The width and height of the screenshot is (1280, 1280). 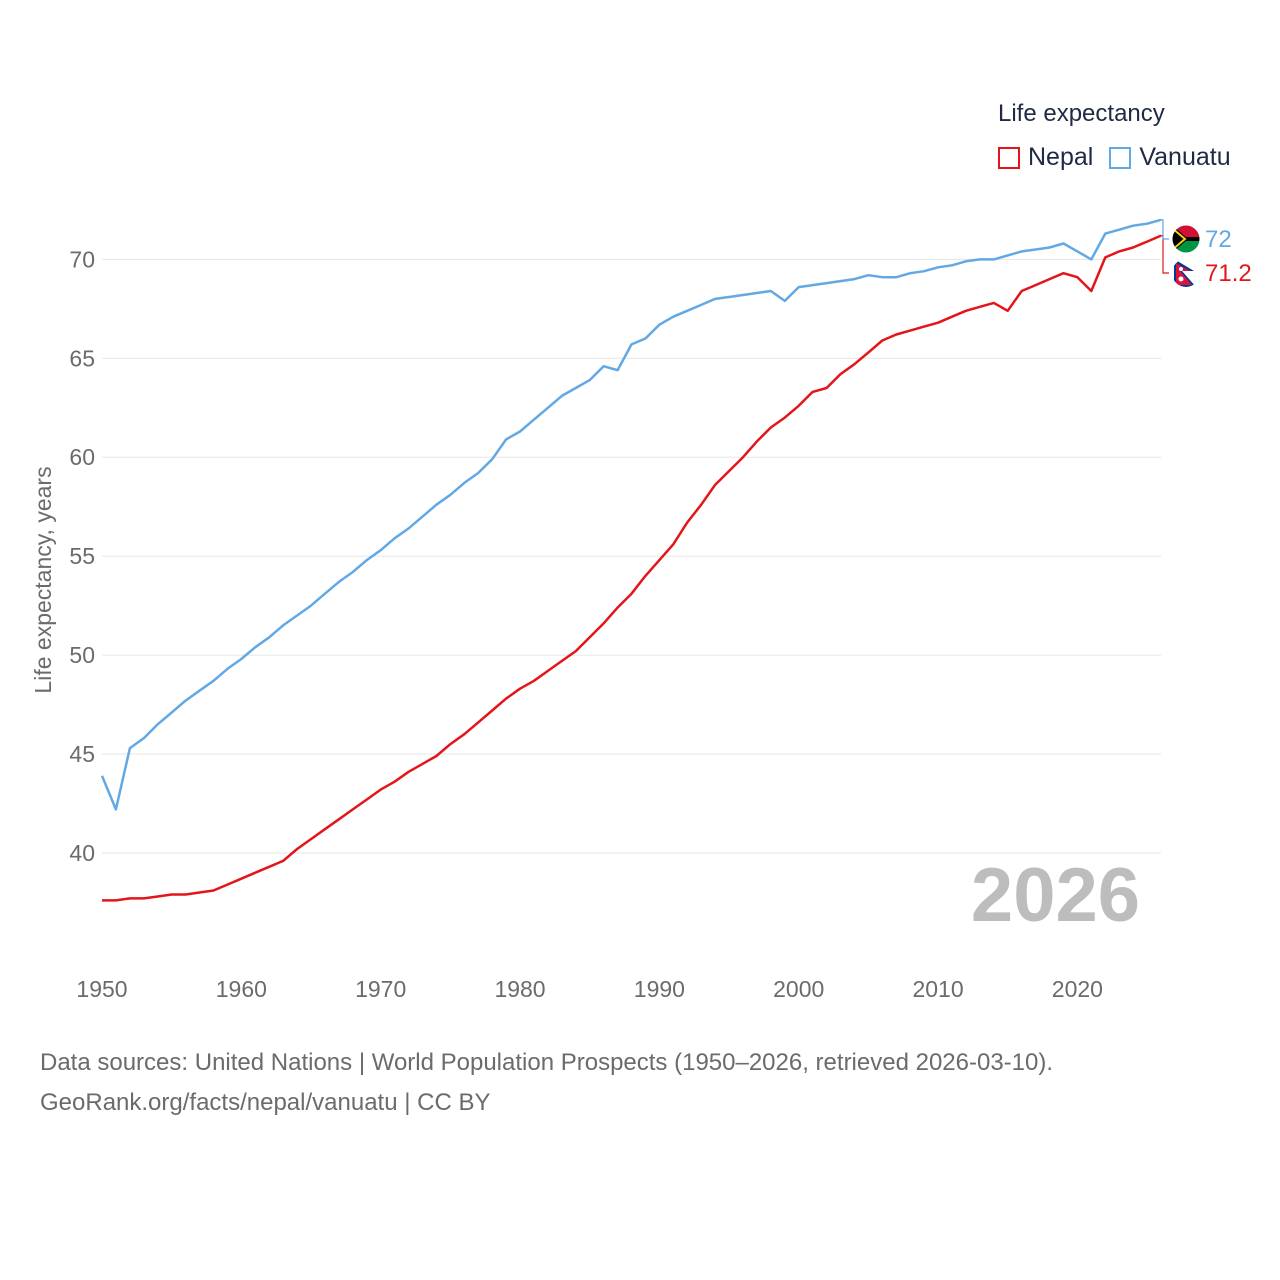 What do you see at coordinates (82, 457) in the screenshot?
I see `y-tick-label: 60` at bounding box center [82, 457].